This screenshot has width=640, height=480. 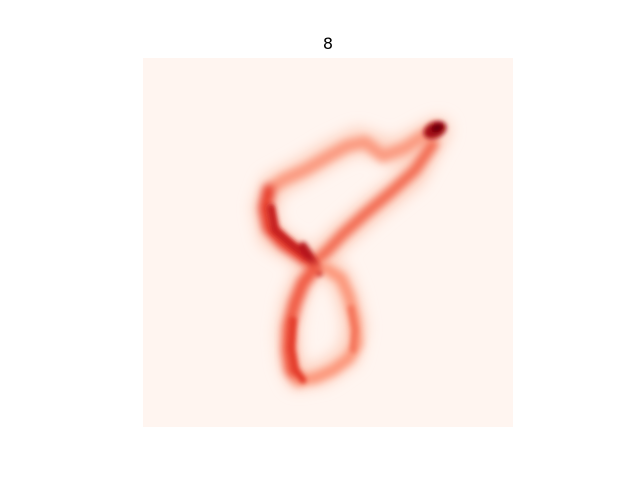 What do you see at coordinates (322, 344) in the screenshot?
I see `digit-lower-accents` at bounding box center [322, 344].